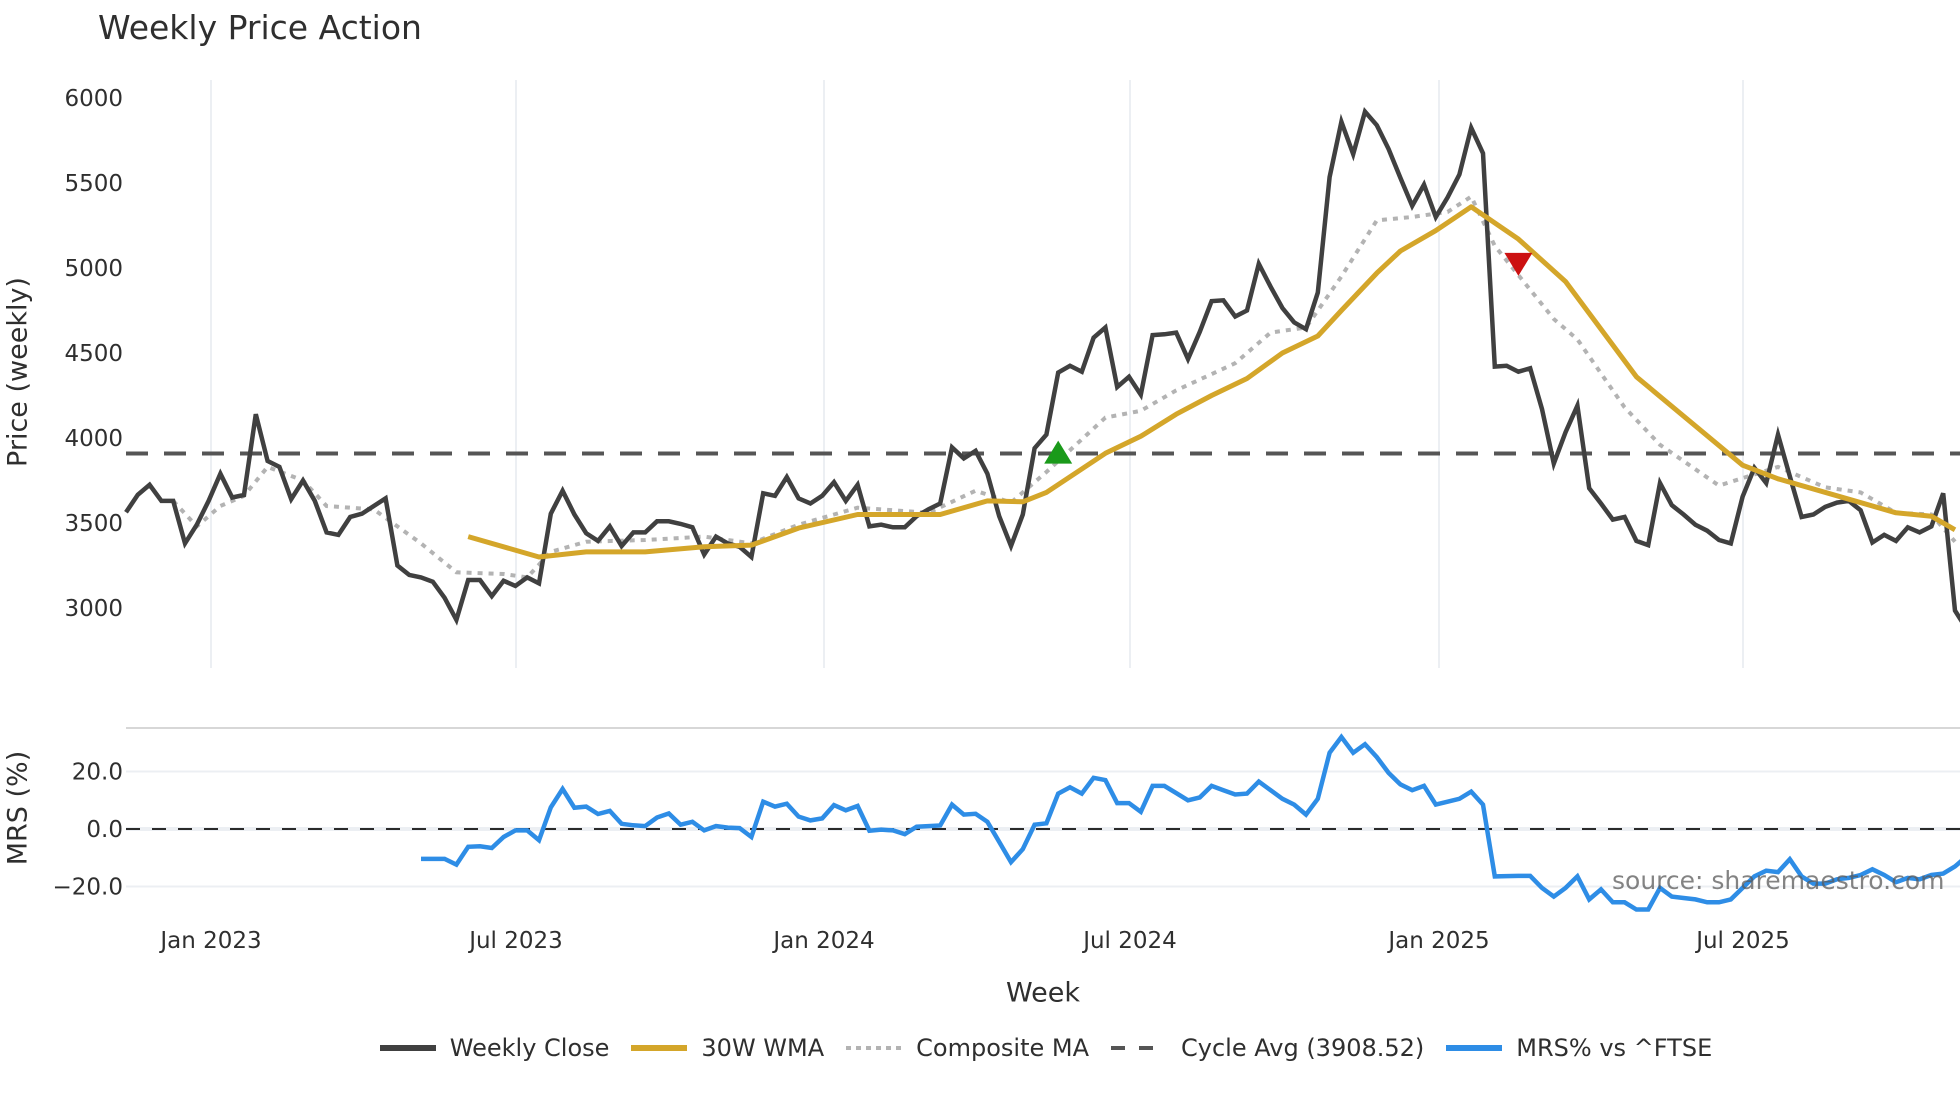  What do you see at coordinates (1003, 1048) in the screenshot?
I see `legend-label: Composite MA` at bounding box center [1003, 1048].